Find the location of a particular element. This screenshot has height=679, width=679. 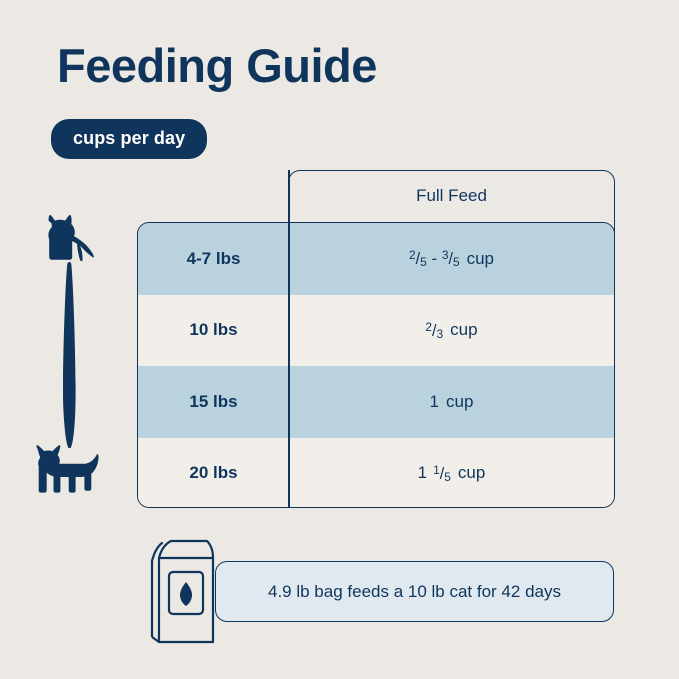

table-row: 20 lbs 1 1/5 cup is located at coordinates (376, 472).